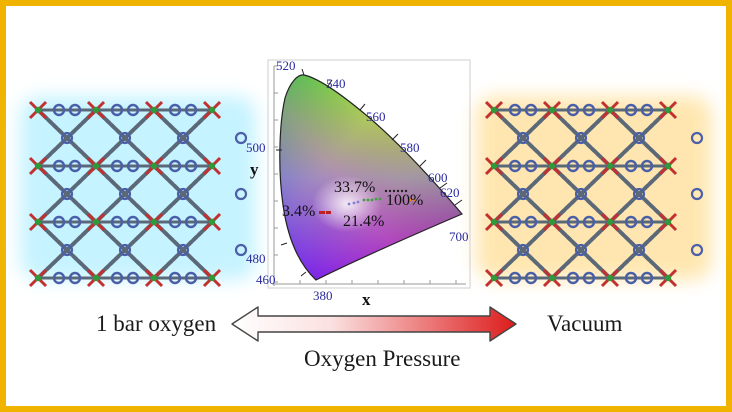  What do you see at coordinates (256, 258) in the screenshot?
I see `wl-480: 480` at bounding box center [256, 258].